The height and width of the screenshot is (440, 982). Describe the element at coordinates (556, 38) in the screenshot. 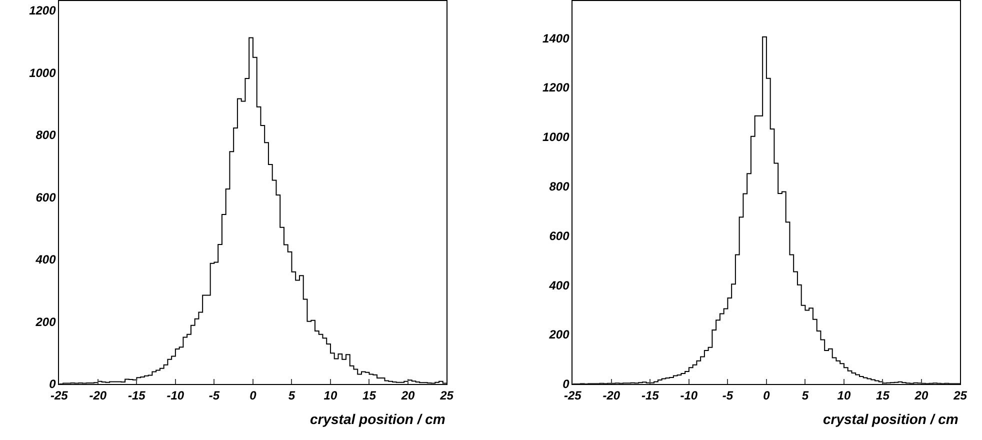

I see `y-tick-label: 1400` at that location.